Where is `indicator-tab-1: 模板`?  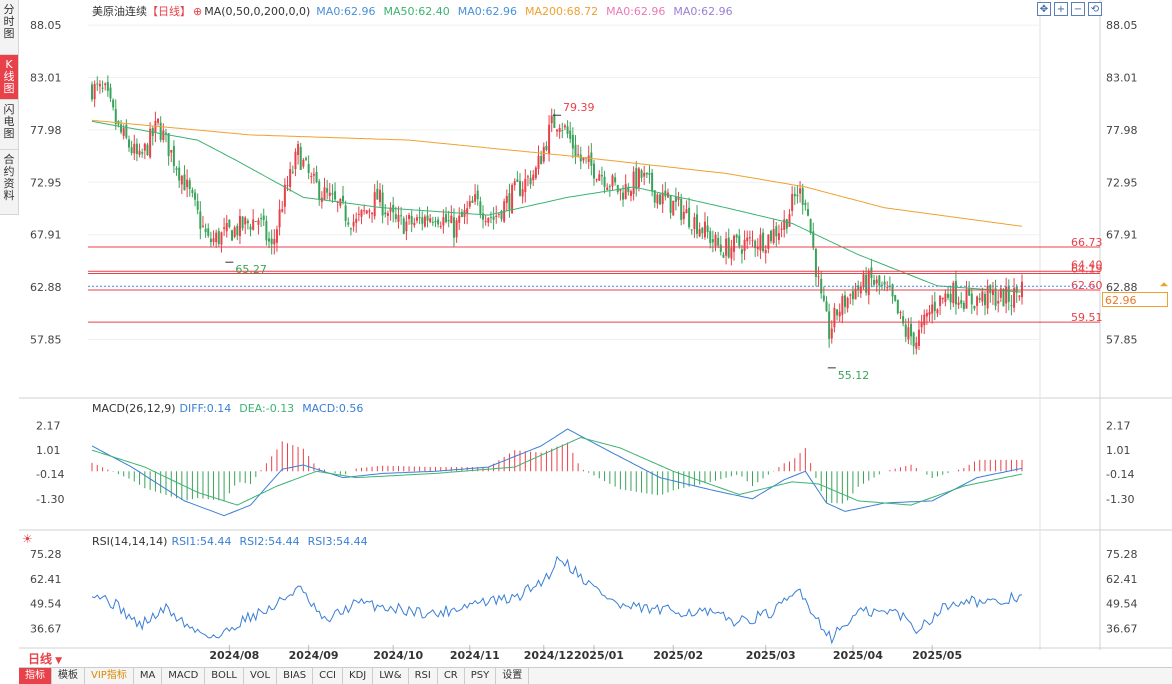 indicator-tab-1: 模板 is located at coordinates (68, 676).